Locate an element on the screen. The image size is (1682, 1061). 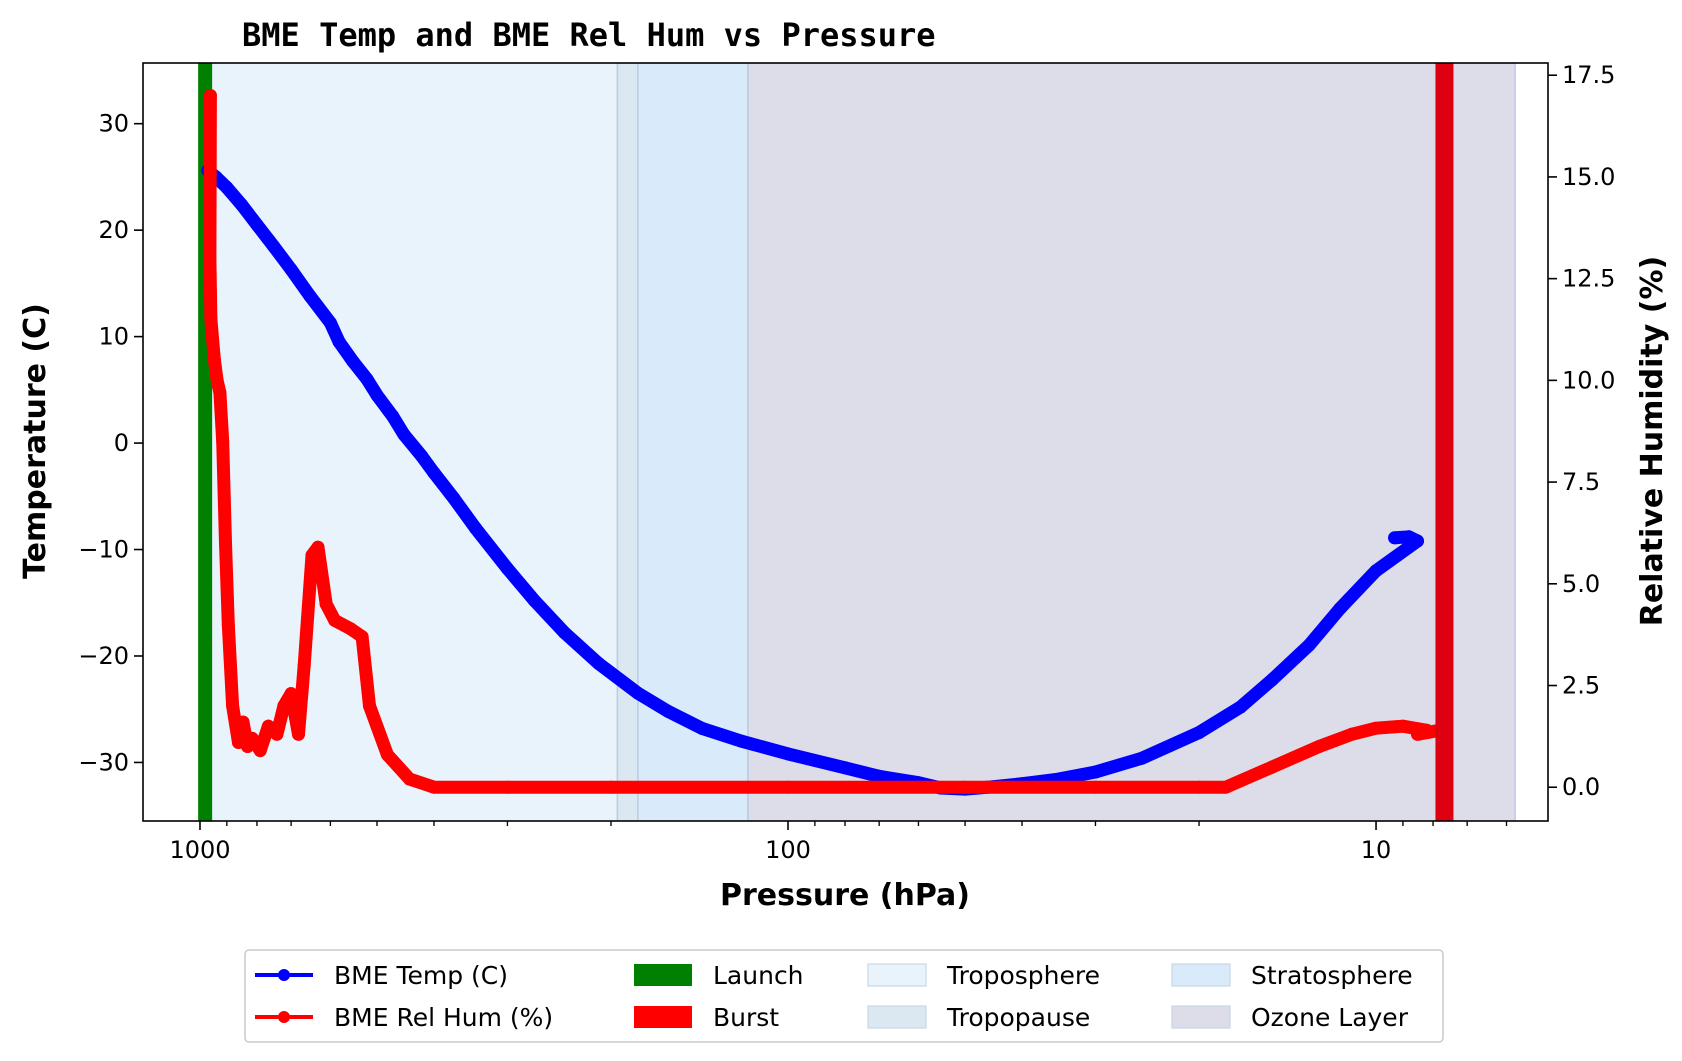
y-right-tick-label: 17.5 is located at coordinates (1588, 75).